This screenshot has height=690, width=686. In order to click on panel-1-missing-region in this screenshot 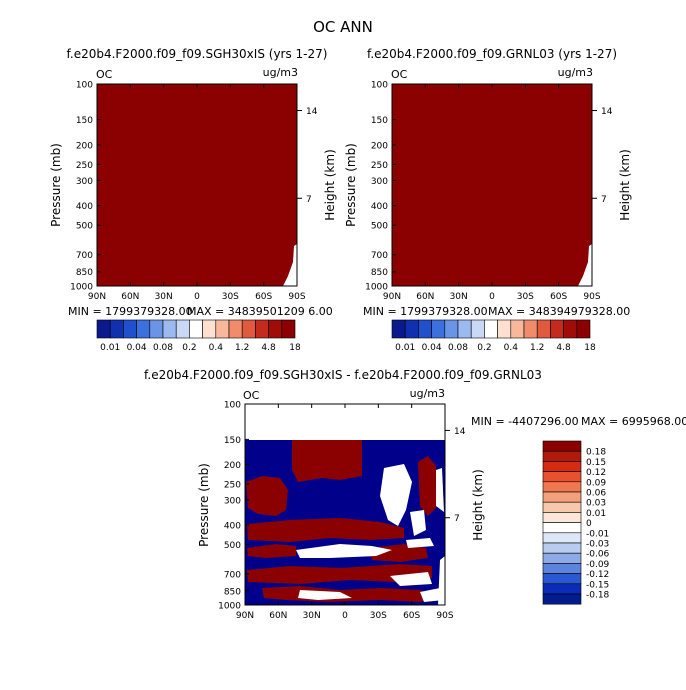, I will do `click(290, 265)`.